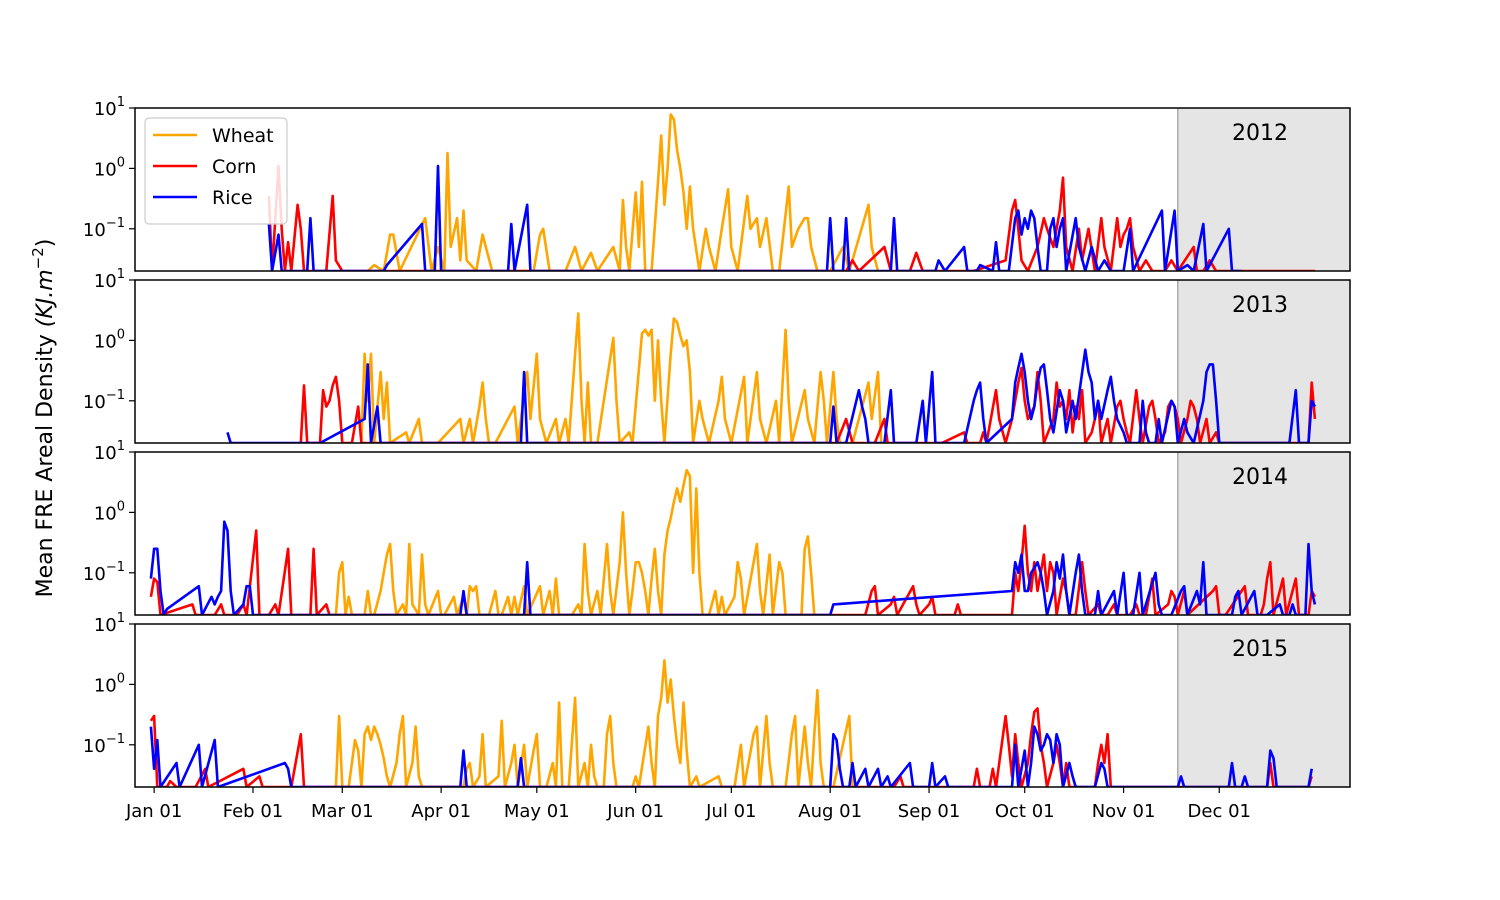 This screenshot has height=900, width=1500. I want to click on panel-year-label: 2013, so click(1260, 305).